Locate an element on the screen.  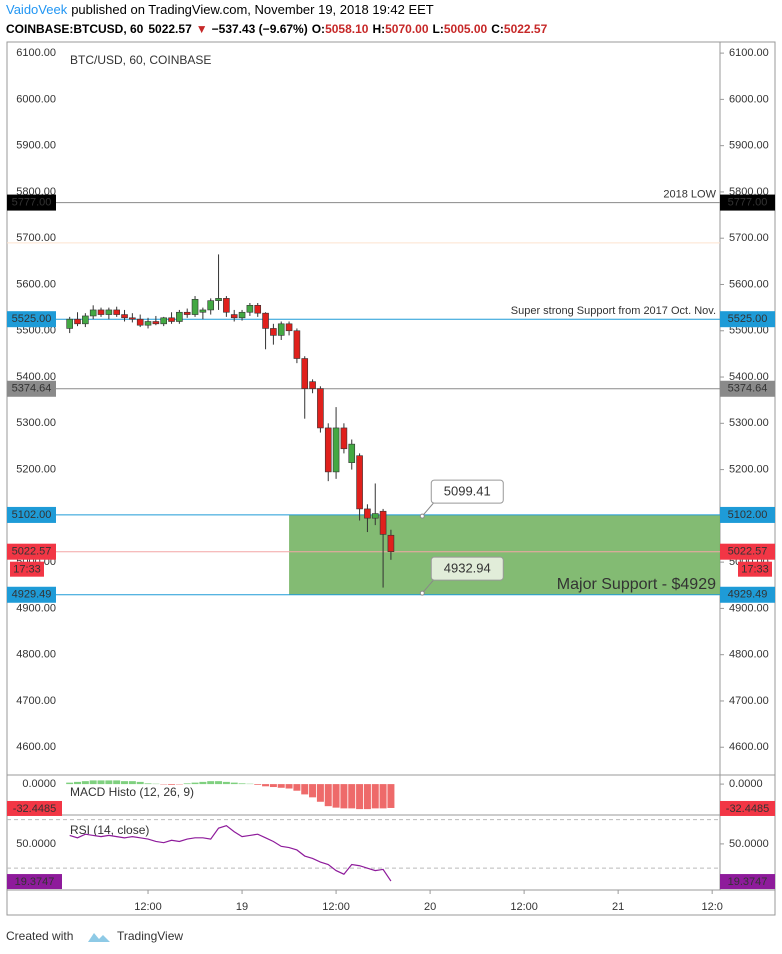
chart-title: BTC/USD, 60, COINBASE is located at coordinates (140, 60).